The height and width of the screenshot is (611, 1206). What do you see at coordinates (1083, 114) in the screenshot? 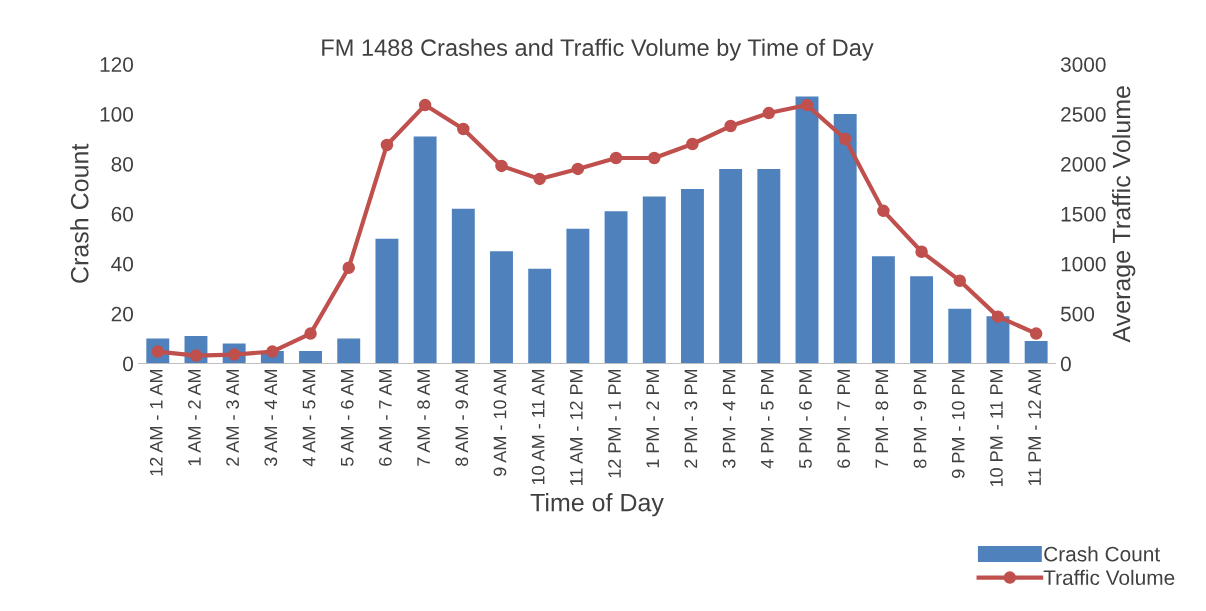
I see `y2-tick-label: 2500` at bounding box center [1083, 114].